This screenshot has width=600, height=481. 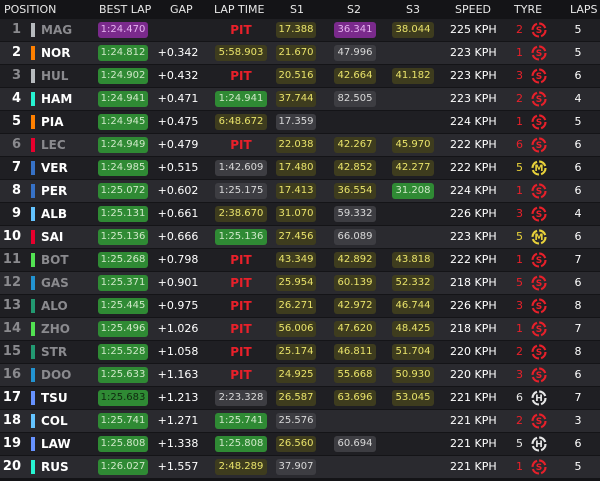 I want to click on tyre-age: 1, so click(x=519, y=190).